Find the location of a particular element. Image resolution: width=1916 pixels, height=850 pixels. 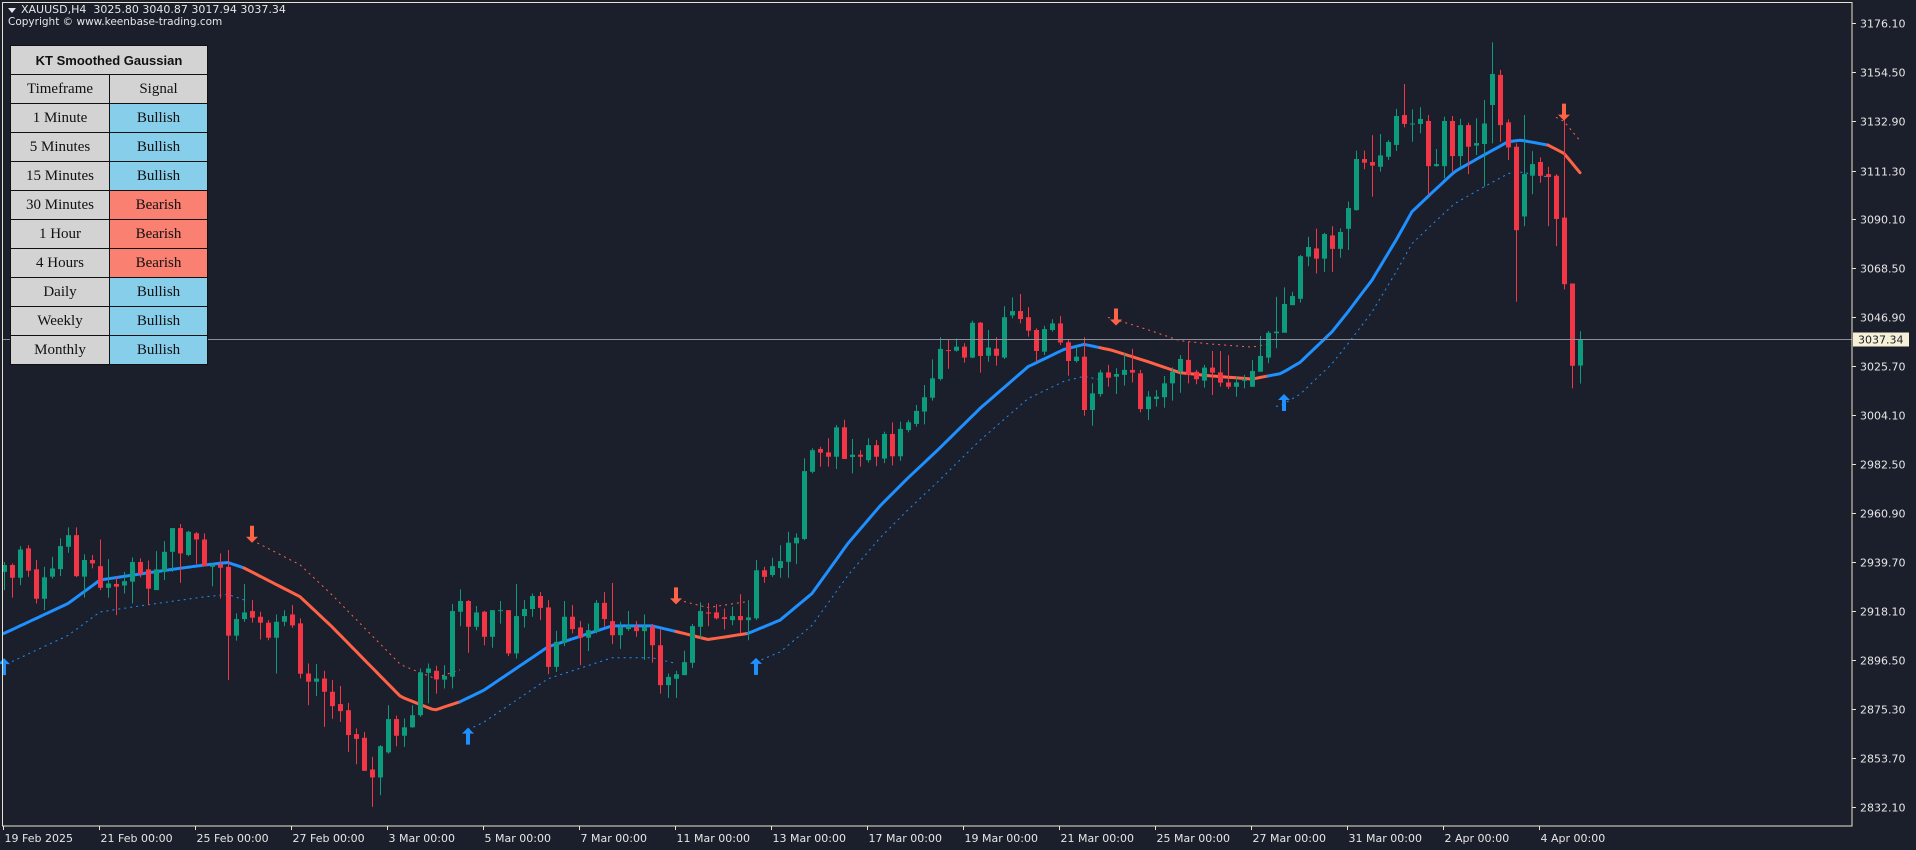

x-tick-label: 19 Mar 00:00 is located at coordinates (1001, 838).